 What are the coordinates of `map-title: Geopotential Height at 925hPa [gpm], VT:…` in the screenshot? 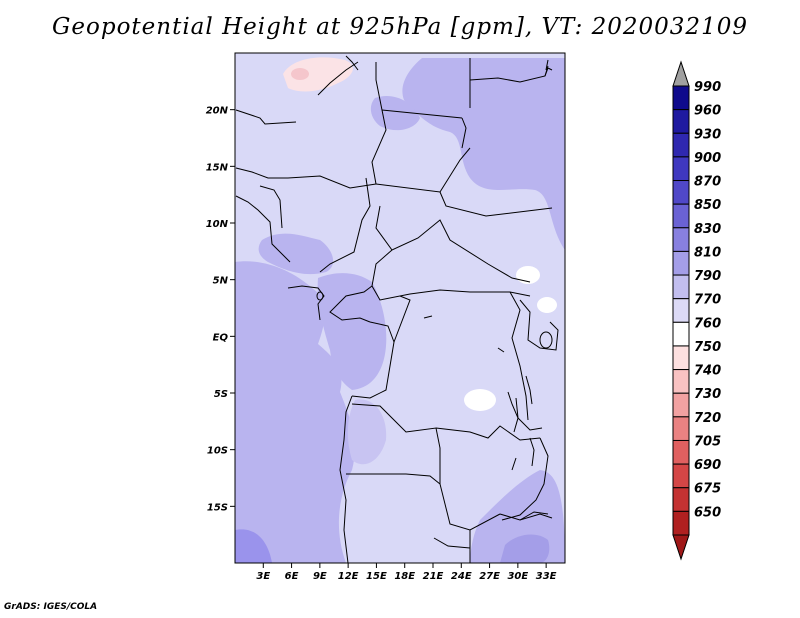 It's located at (400, 27).